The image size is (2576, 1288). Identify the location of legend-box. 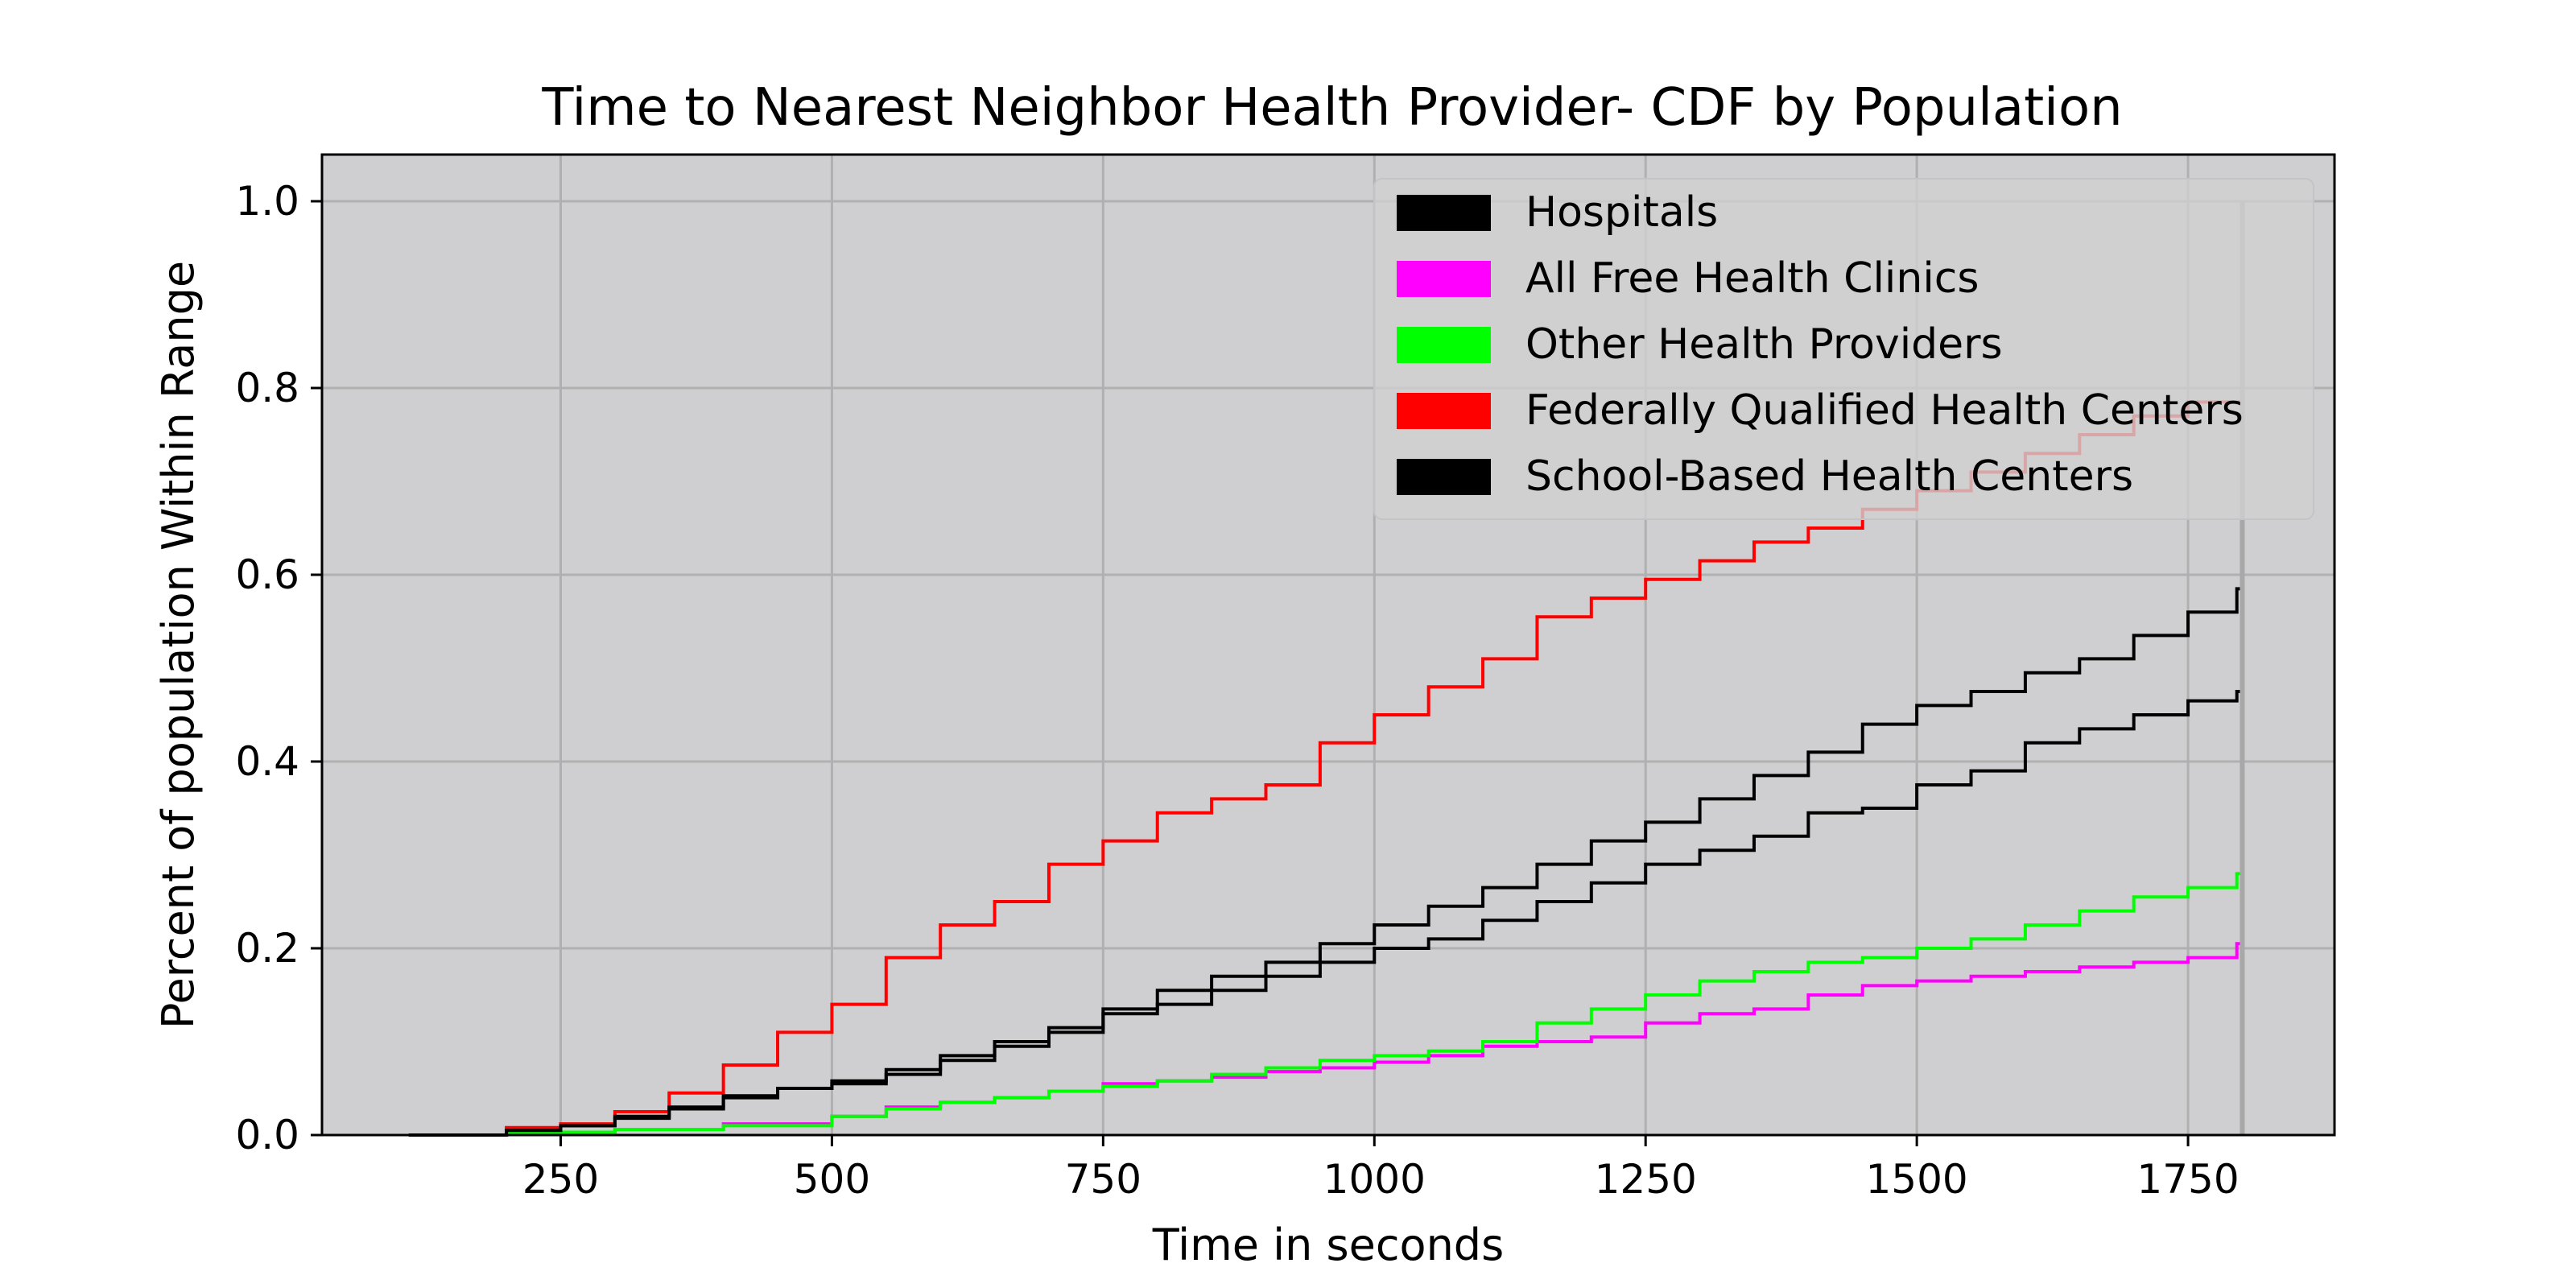
(1844, 349).